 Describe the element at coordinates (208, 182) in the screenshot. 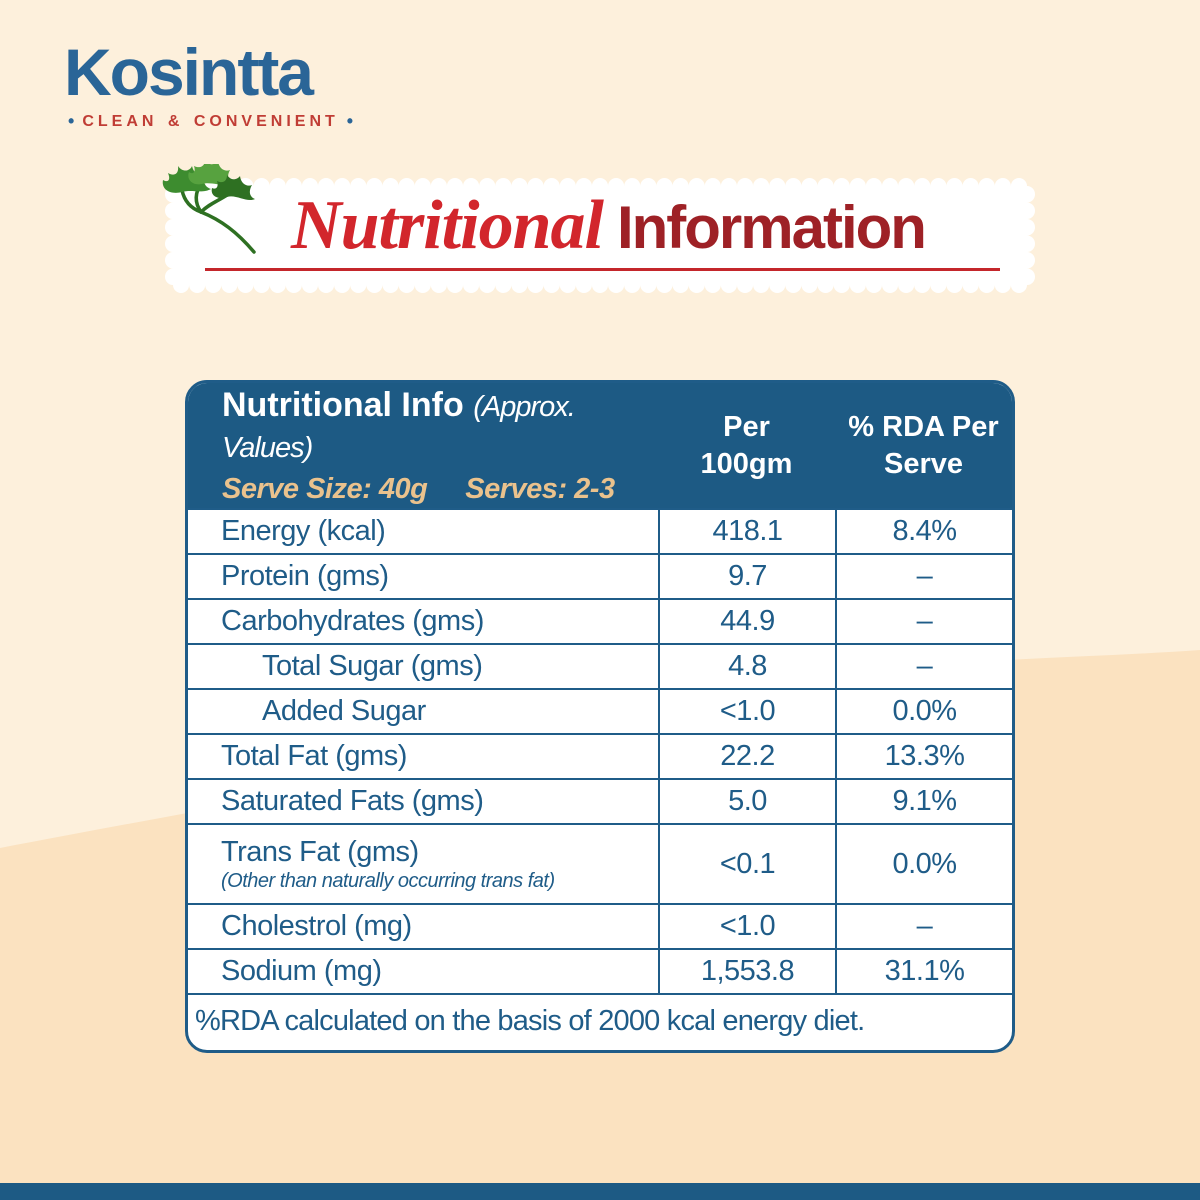

I see `parsley-leaflets` at that location.